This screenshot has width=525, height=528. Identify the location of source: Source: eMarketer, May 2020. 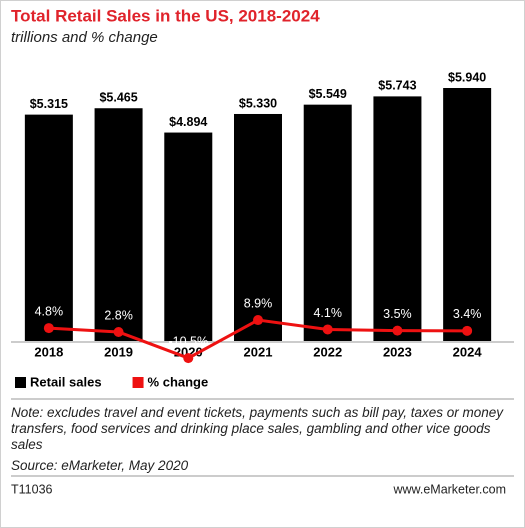
(100, 465).